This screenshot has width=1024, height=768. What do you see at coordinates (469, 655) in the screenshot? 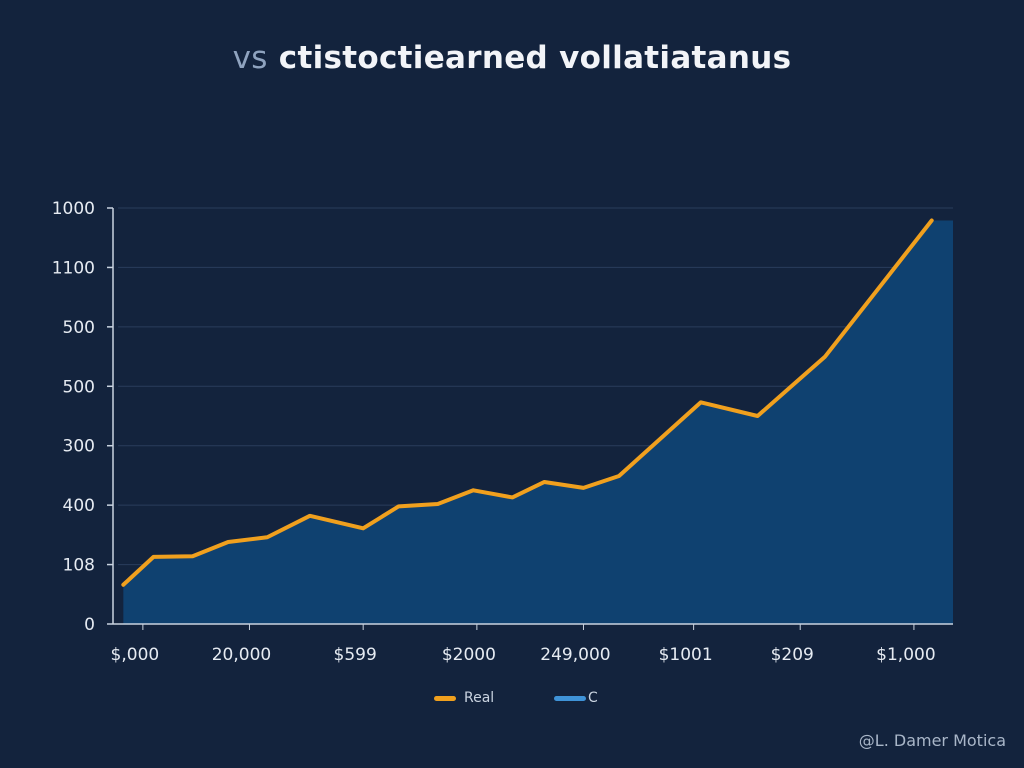
I see `x-tick-label: $2000` at bounding box center [469, 655].